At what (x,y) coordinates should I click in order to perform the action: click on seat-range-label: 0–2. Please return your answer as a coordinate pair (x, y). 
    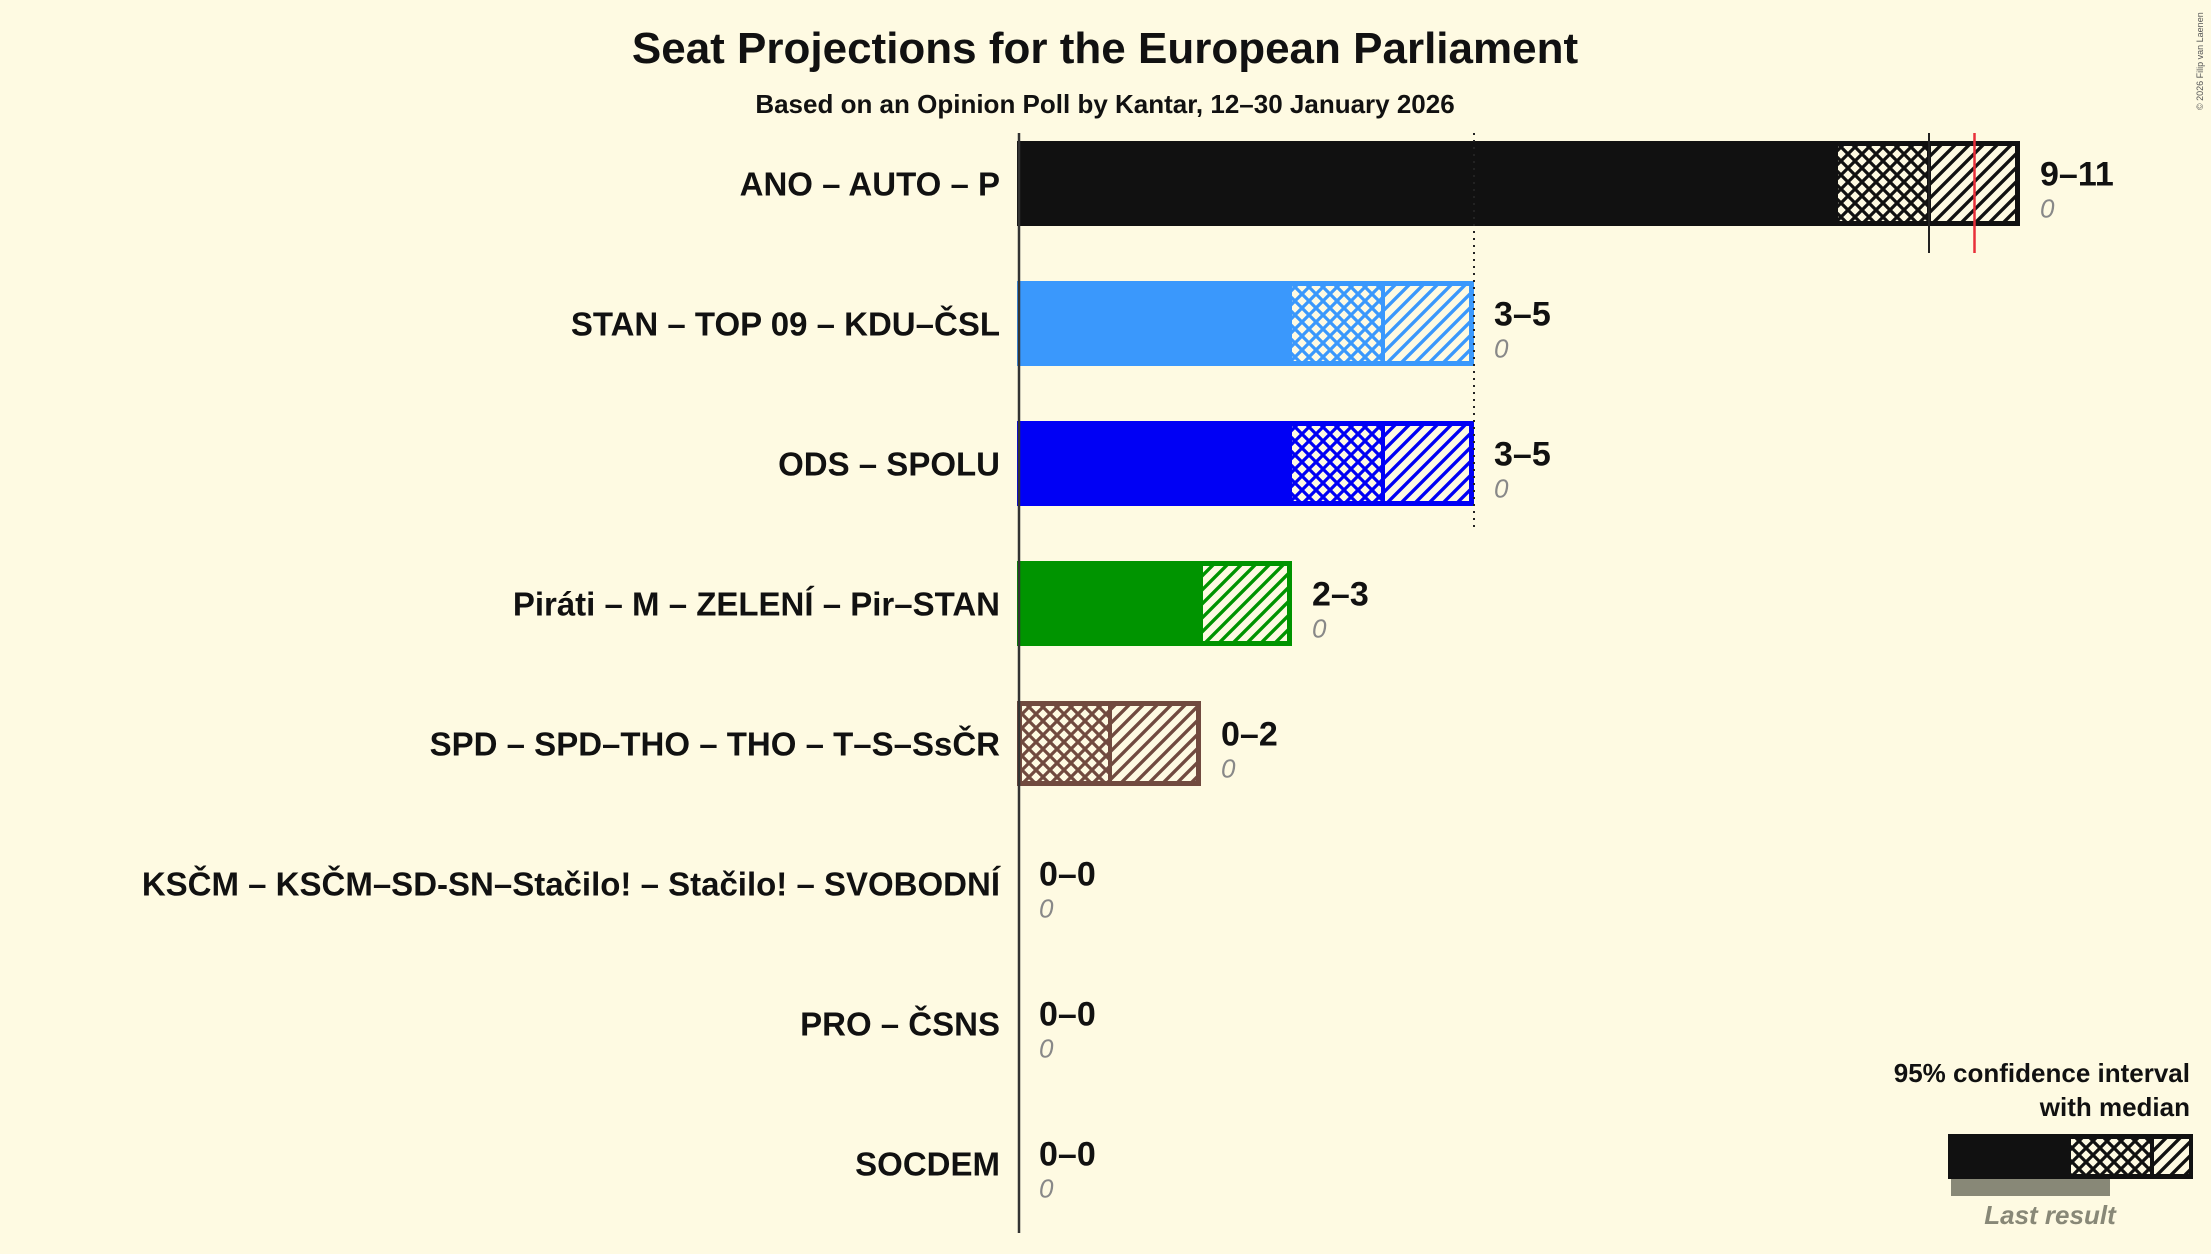
    Looking at the image, I should click on (1249, 735).